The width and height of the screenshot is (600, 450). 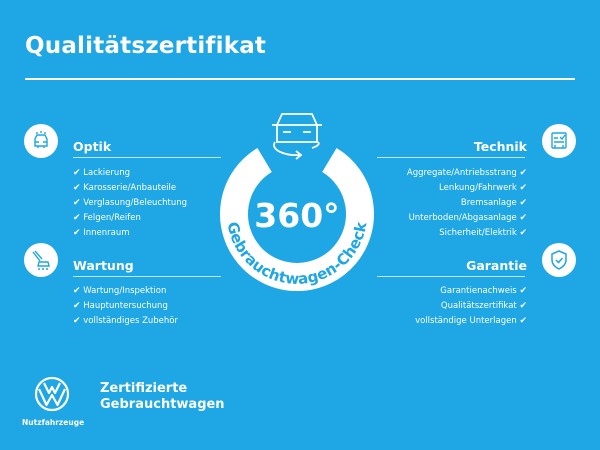 I want to click on service-tools-icon, so click(x=41, y=260).